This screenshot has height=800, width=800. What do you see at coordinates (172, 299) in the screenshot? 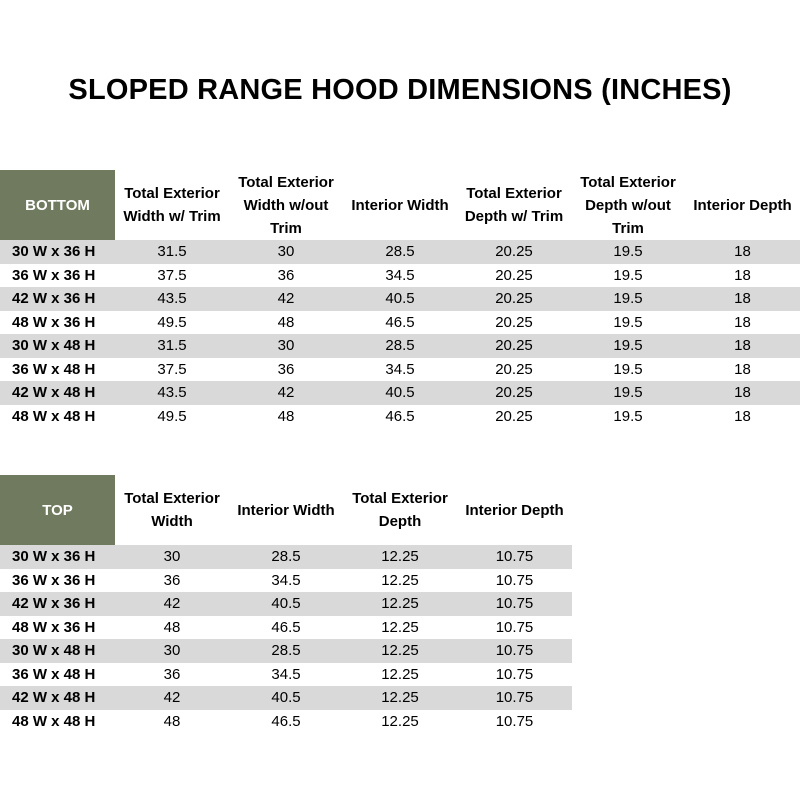
I see `table-cell: 43.5` at bounding box center [172, 299].